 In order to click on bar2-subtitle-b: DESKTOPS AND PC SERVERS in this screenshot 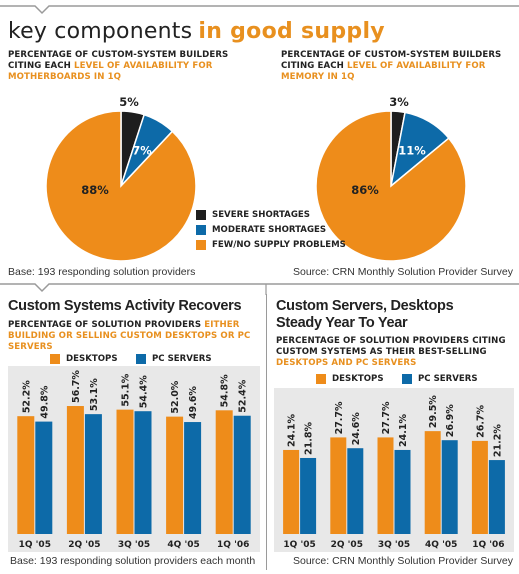, I will do `click(346, 363)`.